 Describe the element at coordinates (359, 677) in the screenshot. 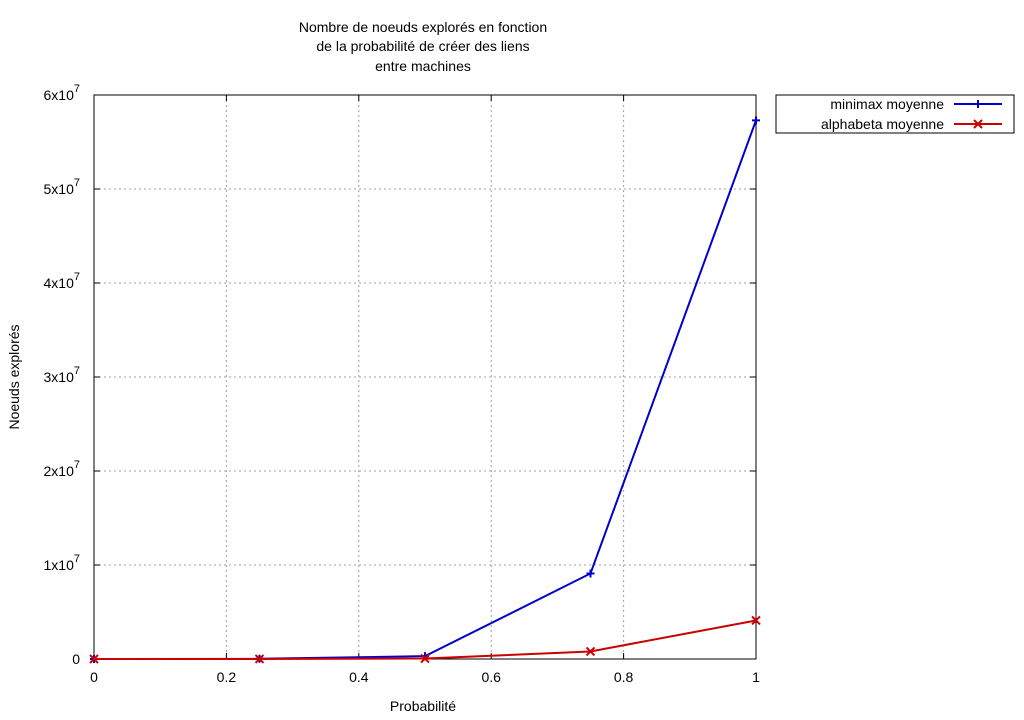

I see `x-tick-label: 0.4` at that location.